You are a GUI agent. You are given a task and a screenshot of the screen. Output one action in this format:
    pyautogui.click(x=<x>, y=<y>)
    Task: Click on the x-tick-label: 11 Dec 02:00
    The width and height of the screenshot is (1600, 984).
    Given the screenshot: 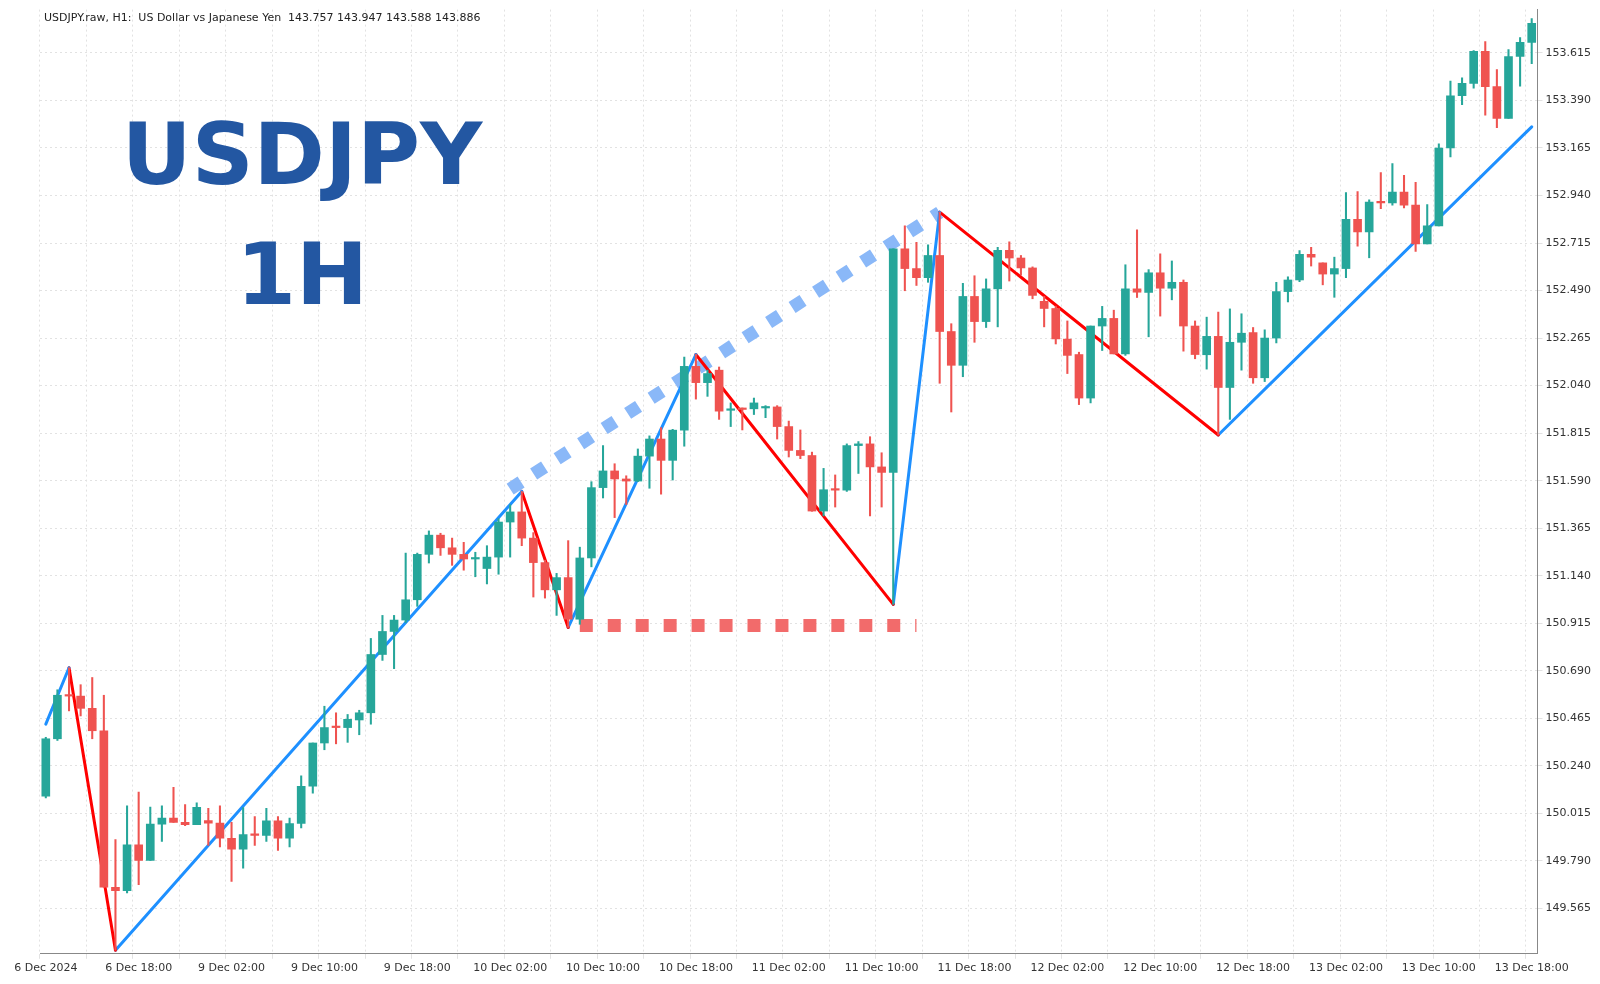 What is the action you would take?
    pyautogui.click(x=788, y=968)
    